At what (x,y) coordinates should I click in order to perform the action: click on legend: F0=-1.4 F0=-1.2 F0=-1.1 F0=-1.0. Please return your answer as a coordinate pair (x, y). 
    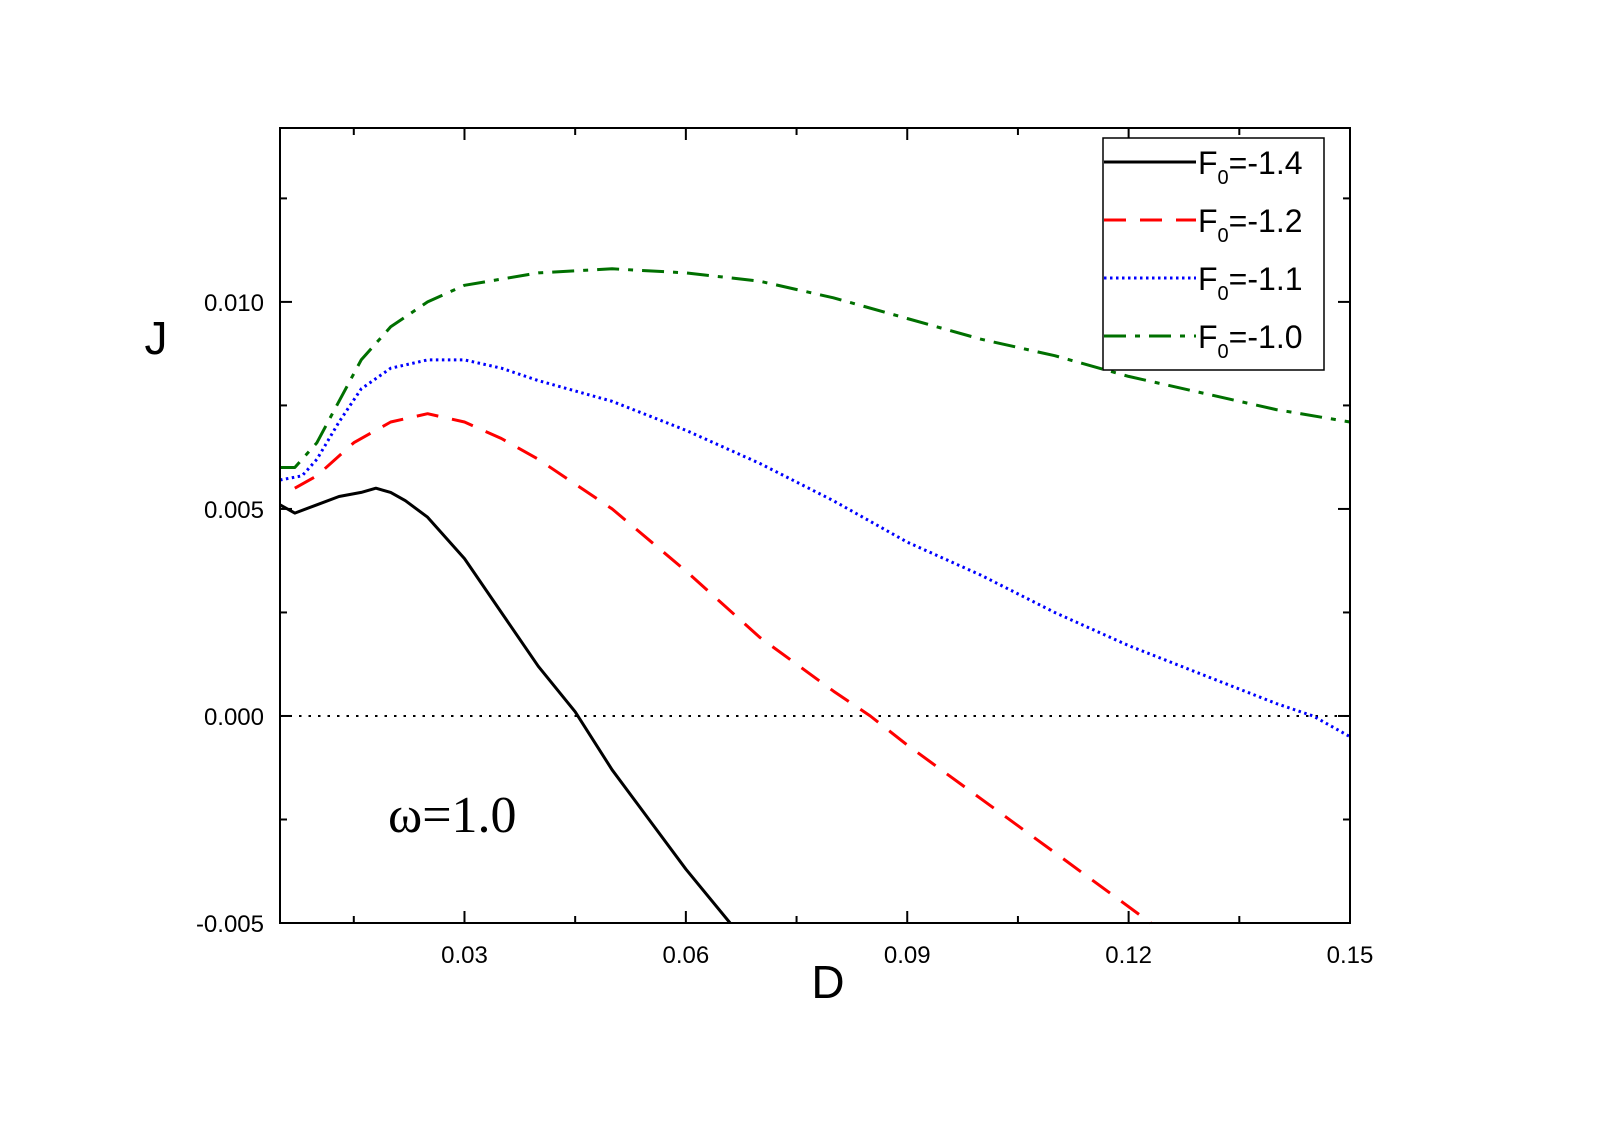
    Looking at the image, I should click on (1213, 254).